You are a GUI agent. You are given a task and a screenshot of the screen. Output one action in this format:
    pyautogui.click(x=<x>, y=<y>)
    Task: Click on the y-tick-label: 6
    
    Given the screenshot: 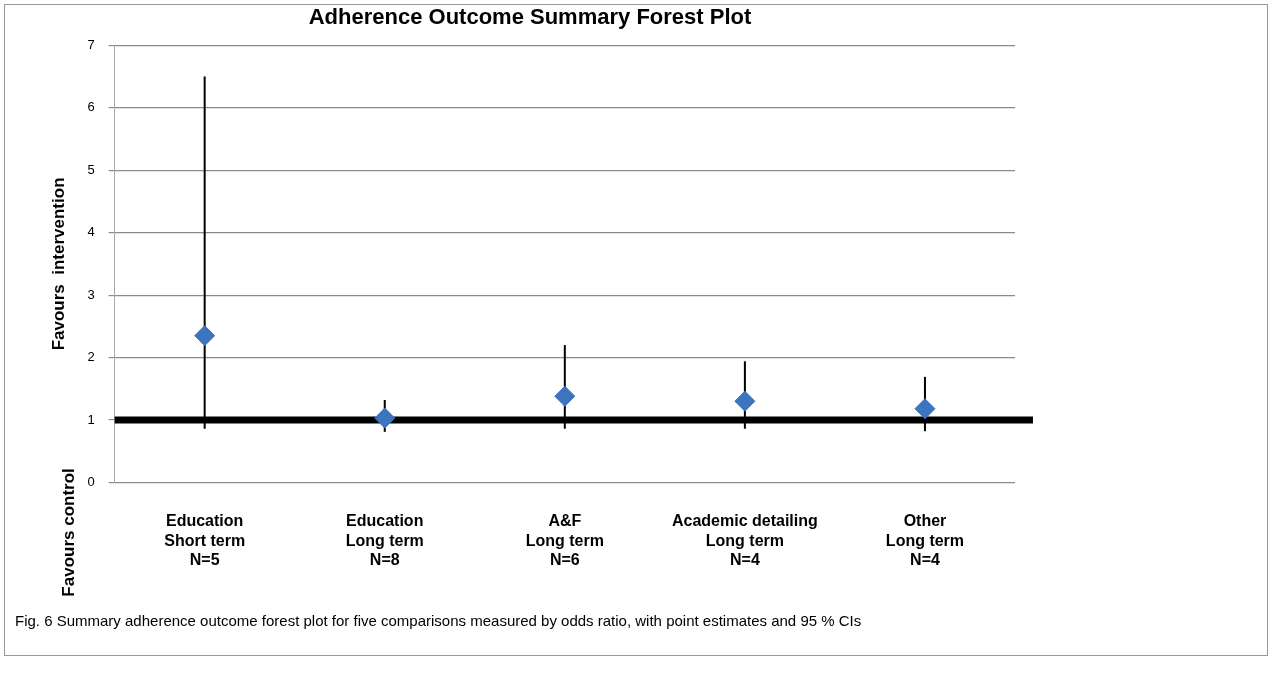 What is the action you would take?
    pyautogui.click(x=91, y=107)
    